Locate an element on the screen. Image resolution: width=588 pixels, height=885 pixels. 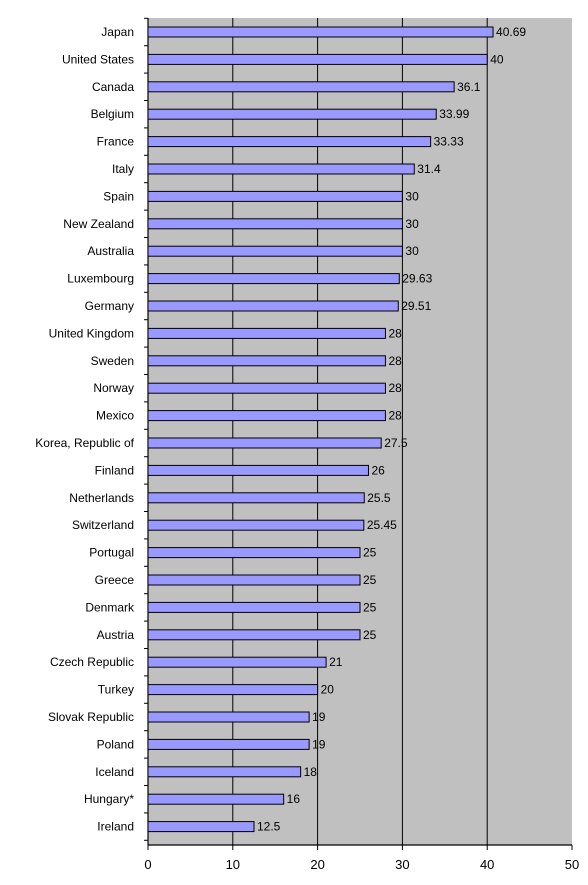
data-label: 25.45 is located at coordinates (382, 525).